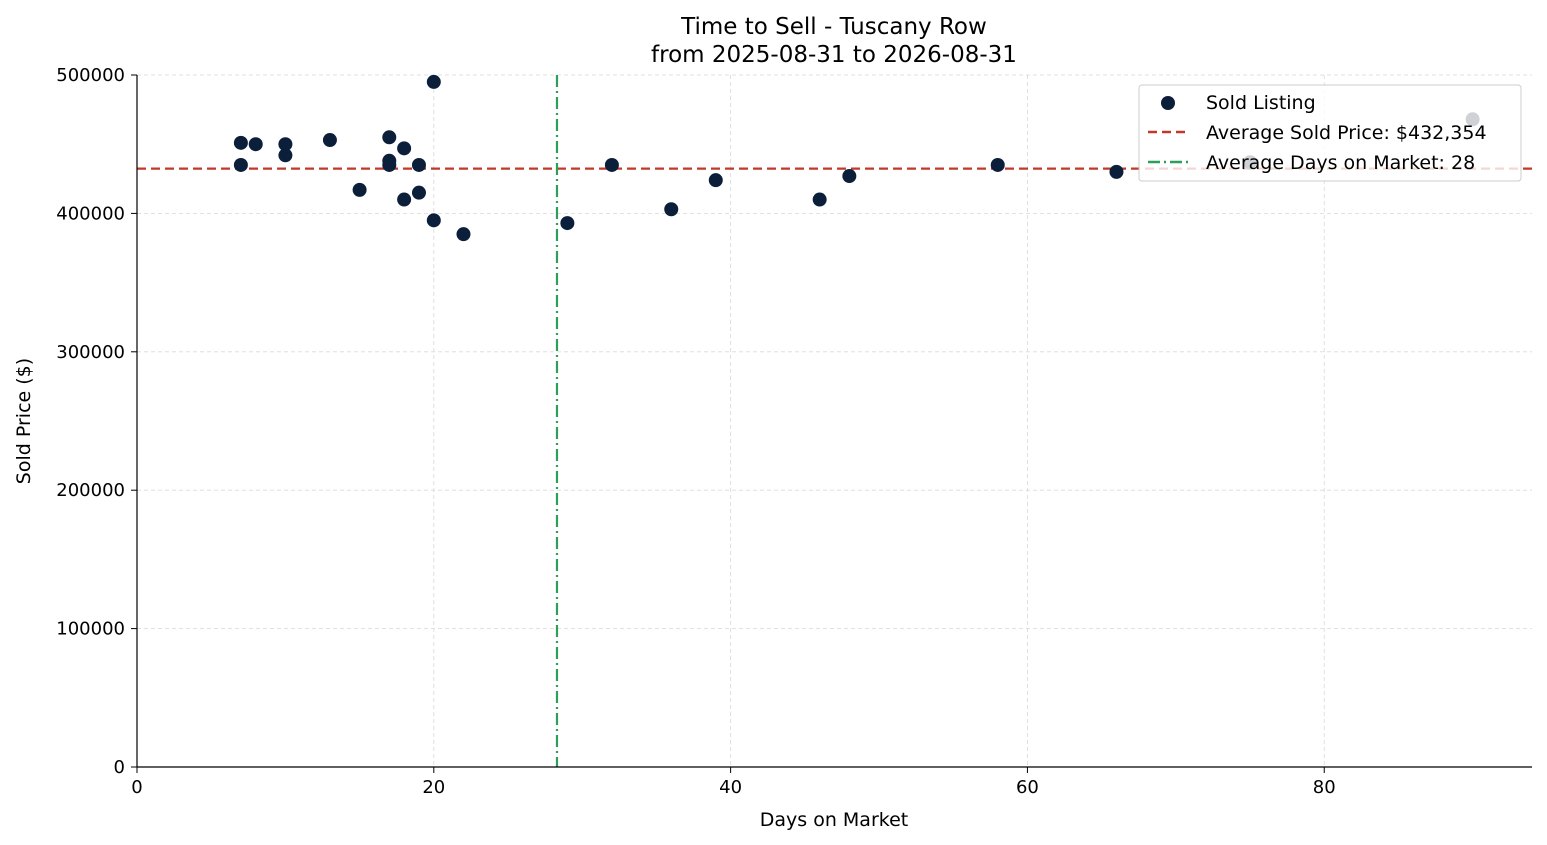 Image resolution: width=1547 pixels, height=845 pixels. Describe the element at coordinates (1168, 103) in the screenshot. I see `legend-marker-sold-listing` at that location.